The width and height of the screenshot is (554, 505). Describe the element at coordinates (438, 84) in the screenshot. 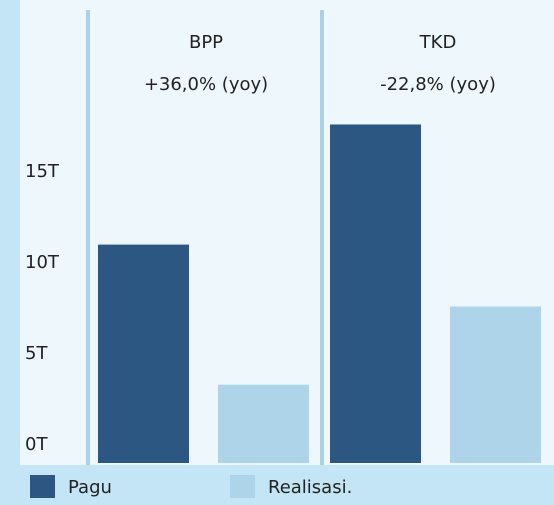

I see `annotation: -22,8% (yoy)` at that location.